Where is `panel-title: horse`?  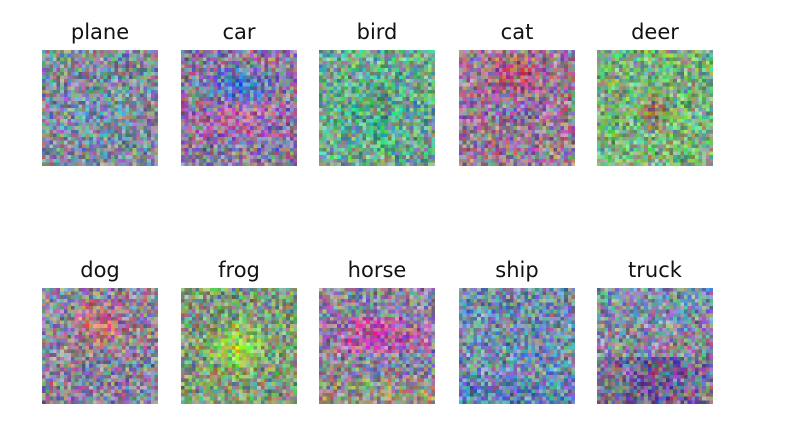 panel-title: horse is located at coordinates (377, 270).